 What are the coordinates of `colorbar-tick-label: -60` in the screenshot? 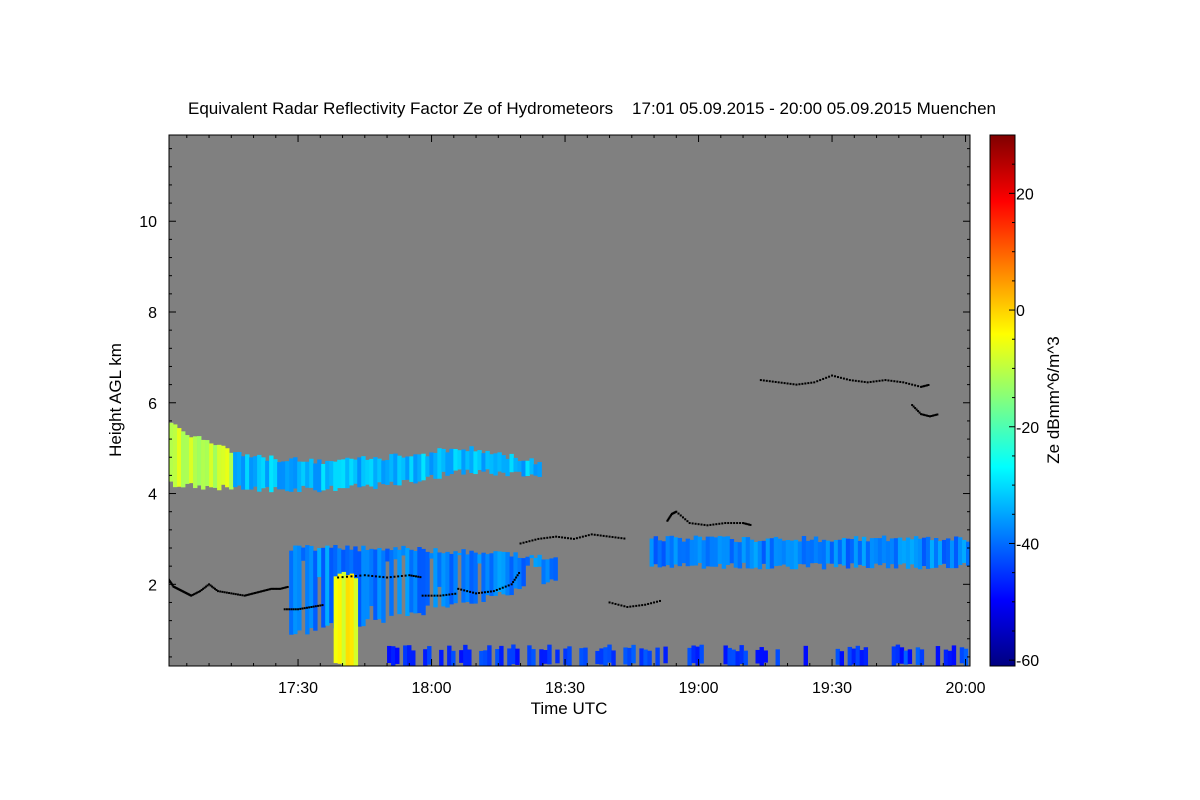 It's located at (1027, 661).